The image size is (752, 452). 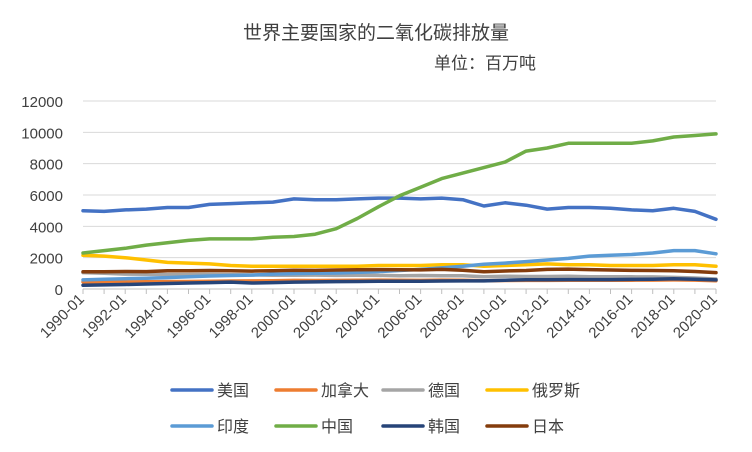 I want to click on y-tick-label: 8000, so click(x=46, y=165).